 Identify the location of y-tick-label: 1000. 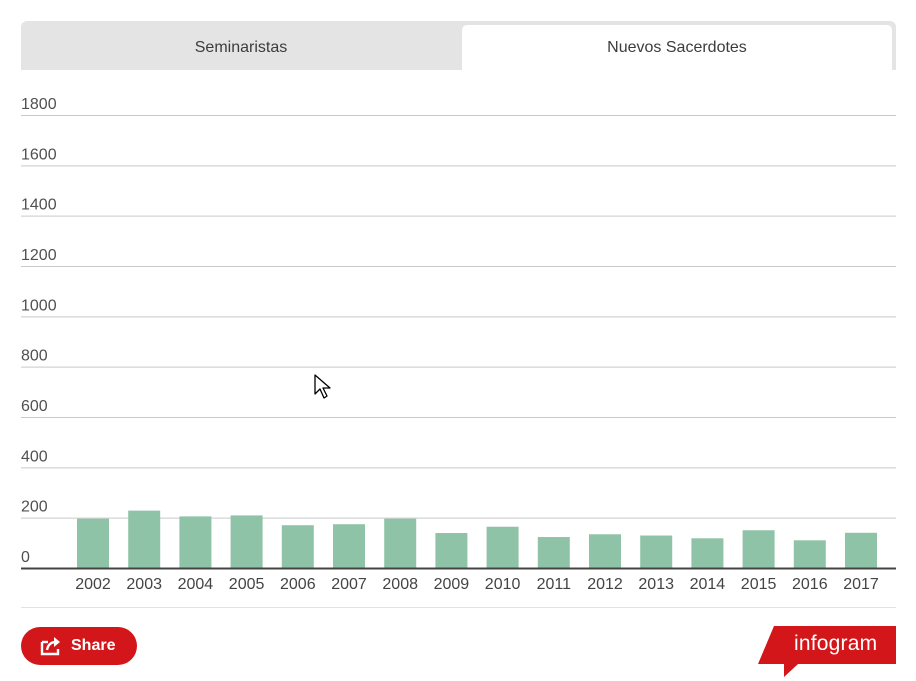
(39, 305).